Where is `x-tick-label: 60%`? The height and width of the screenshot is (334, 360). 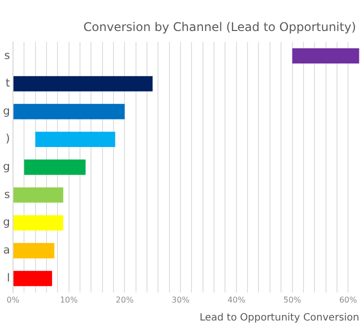 x-tick-label: 60% is located at coordinates (348, 299).